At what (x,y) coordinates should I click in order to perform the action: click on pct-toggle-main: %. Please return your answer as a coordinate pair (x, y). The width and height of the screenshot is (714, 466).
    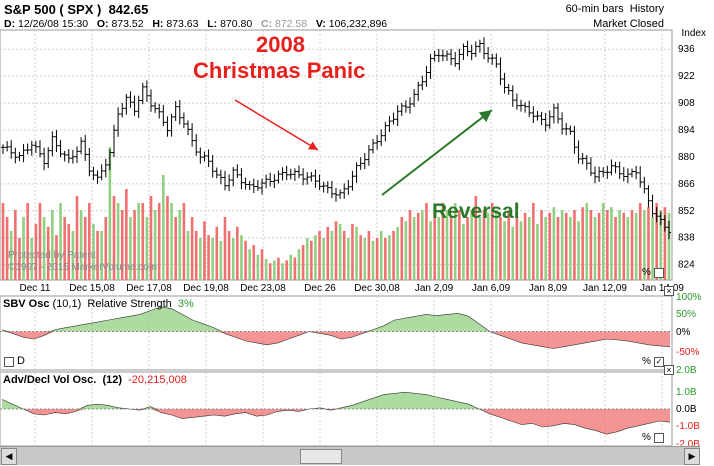
    Looking at the image, I should click on (646, 272).